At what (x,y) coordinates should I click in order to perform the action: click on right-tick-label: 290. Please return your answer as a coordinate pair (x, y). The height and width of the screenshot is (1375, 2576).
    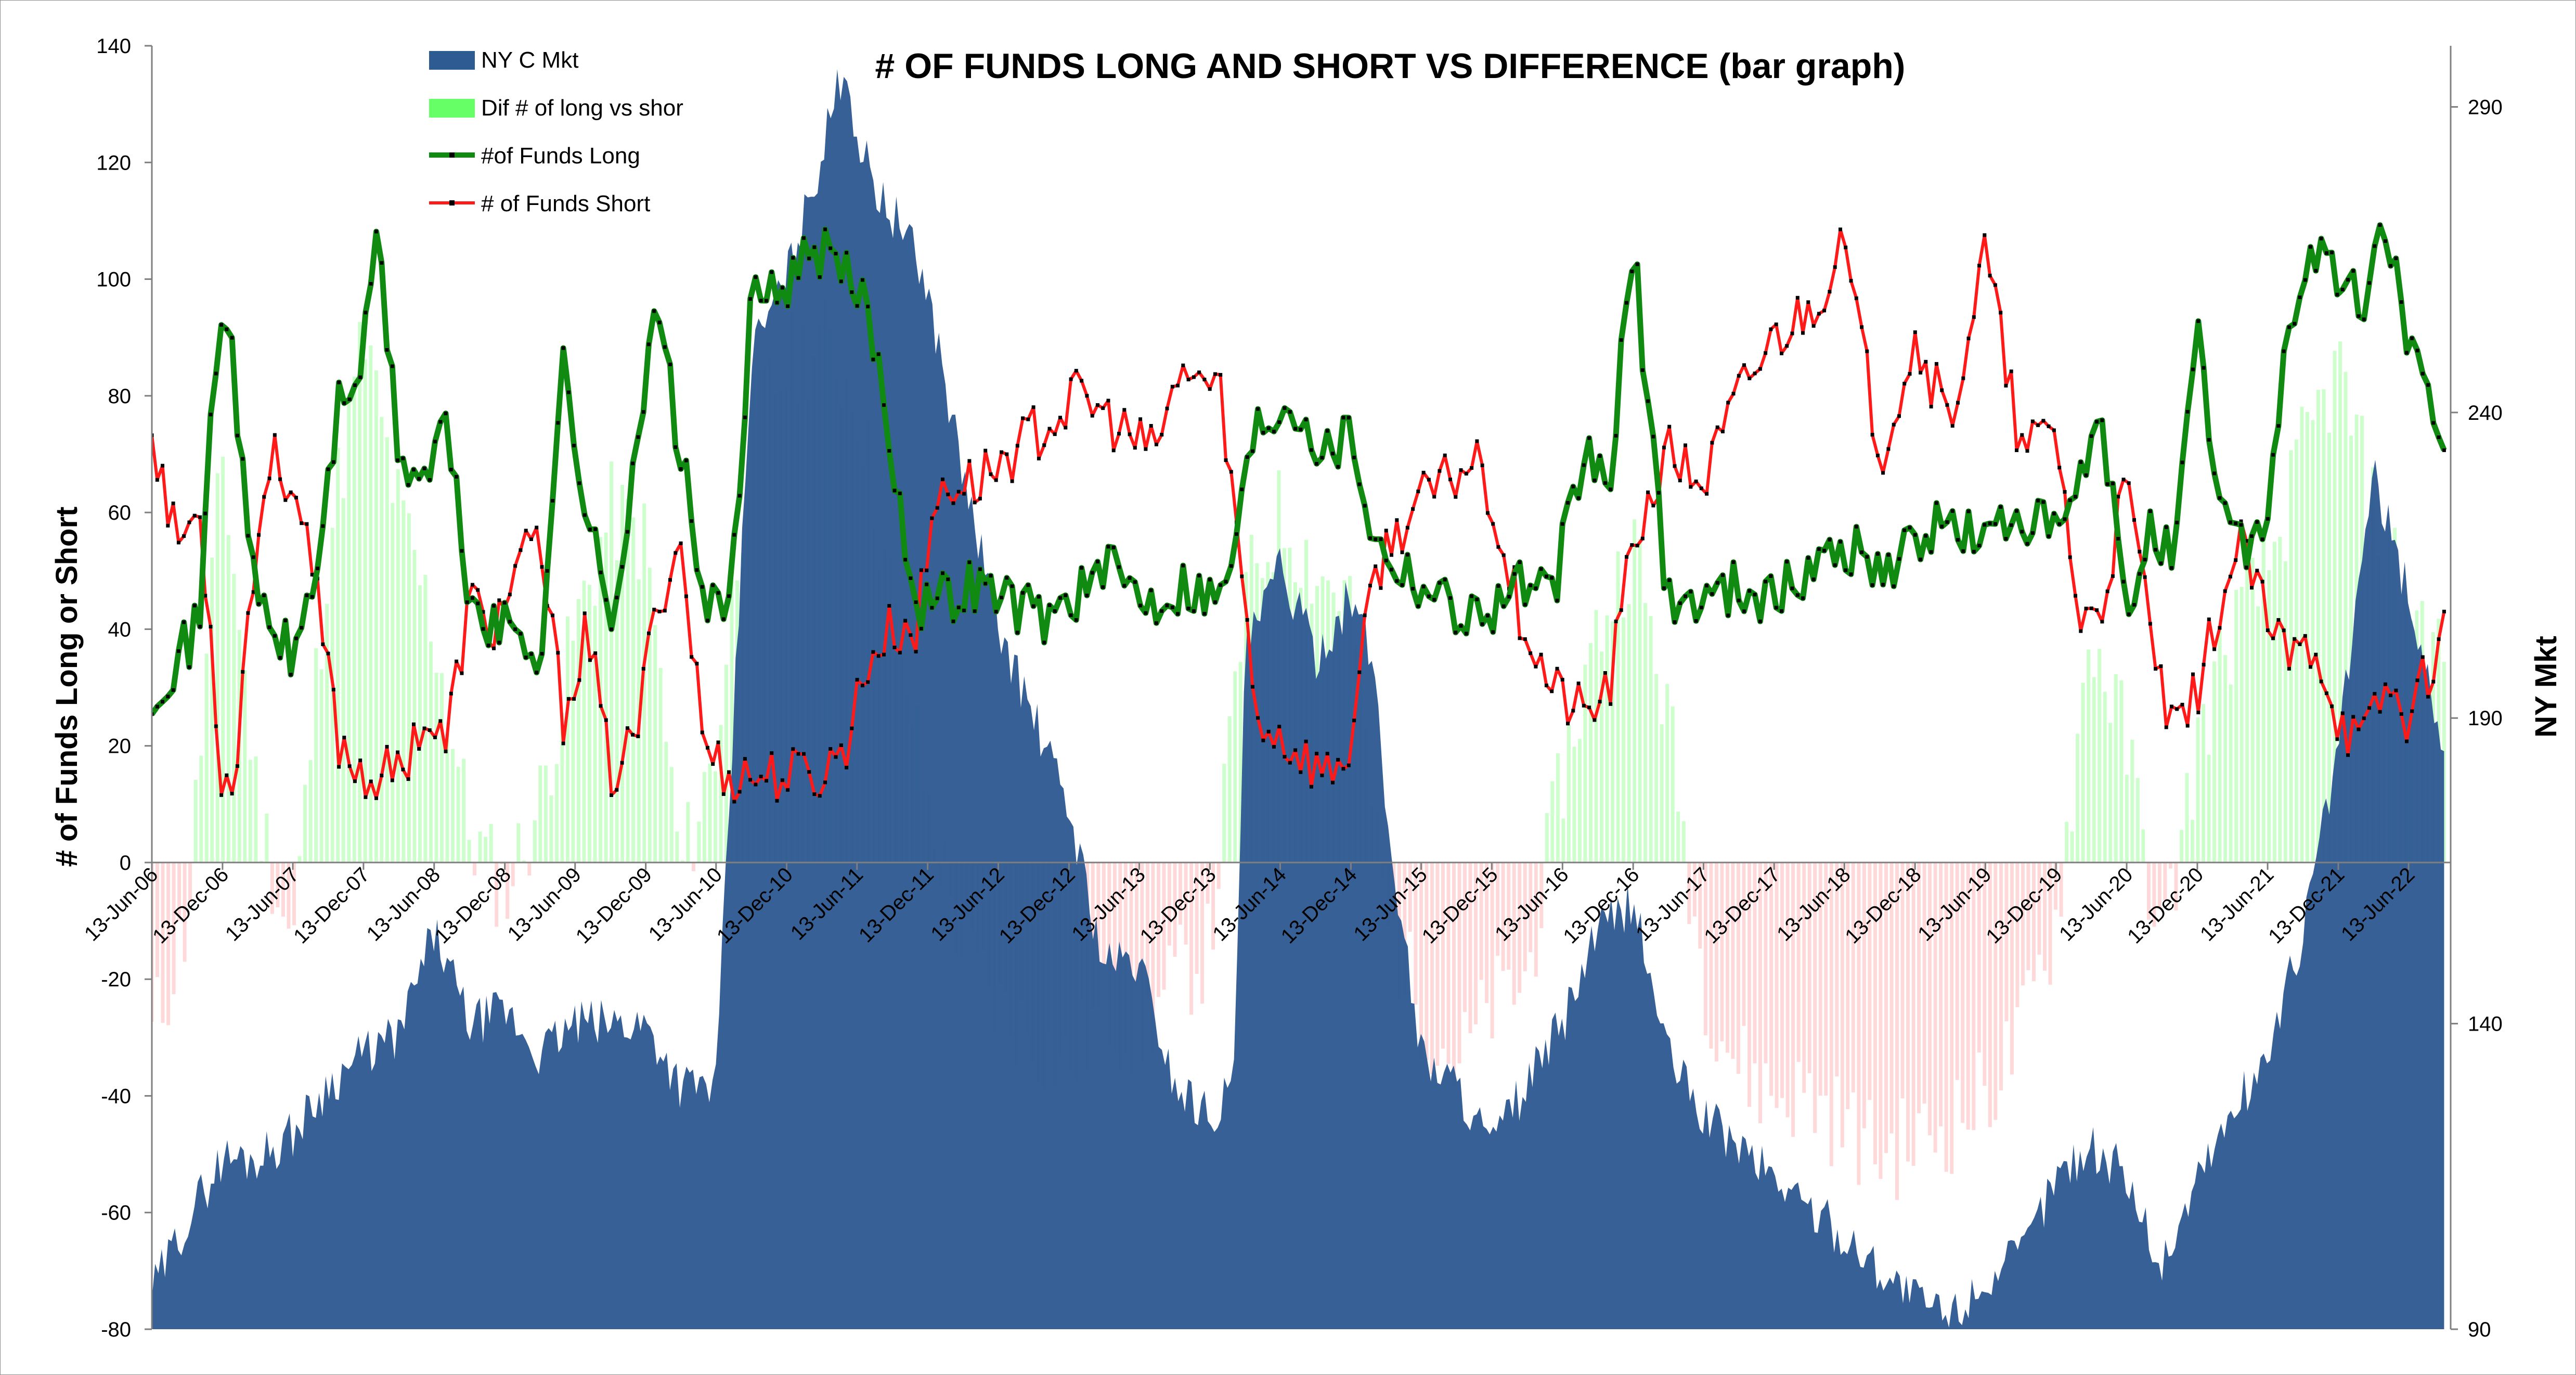
    Looking at the image, I should click on (2486, 107).